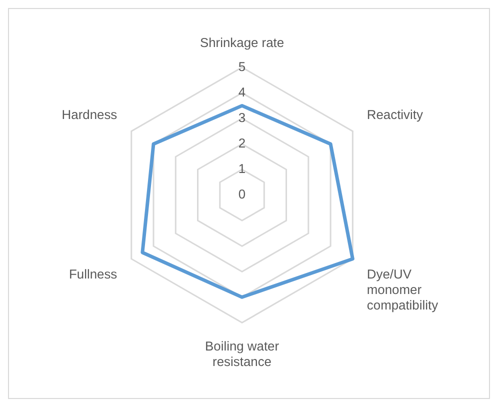  I want to click on y-tick-label: 5, so click(242, 66).